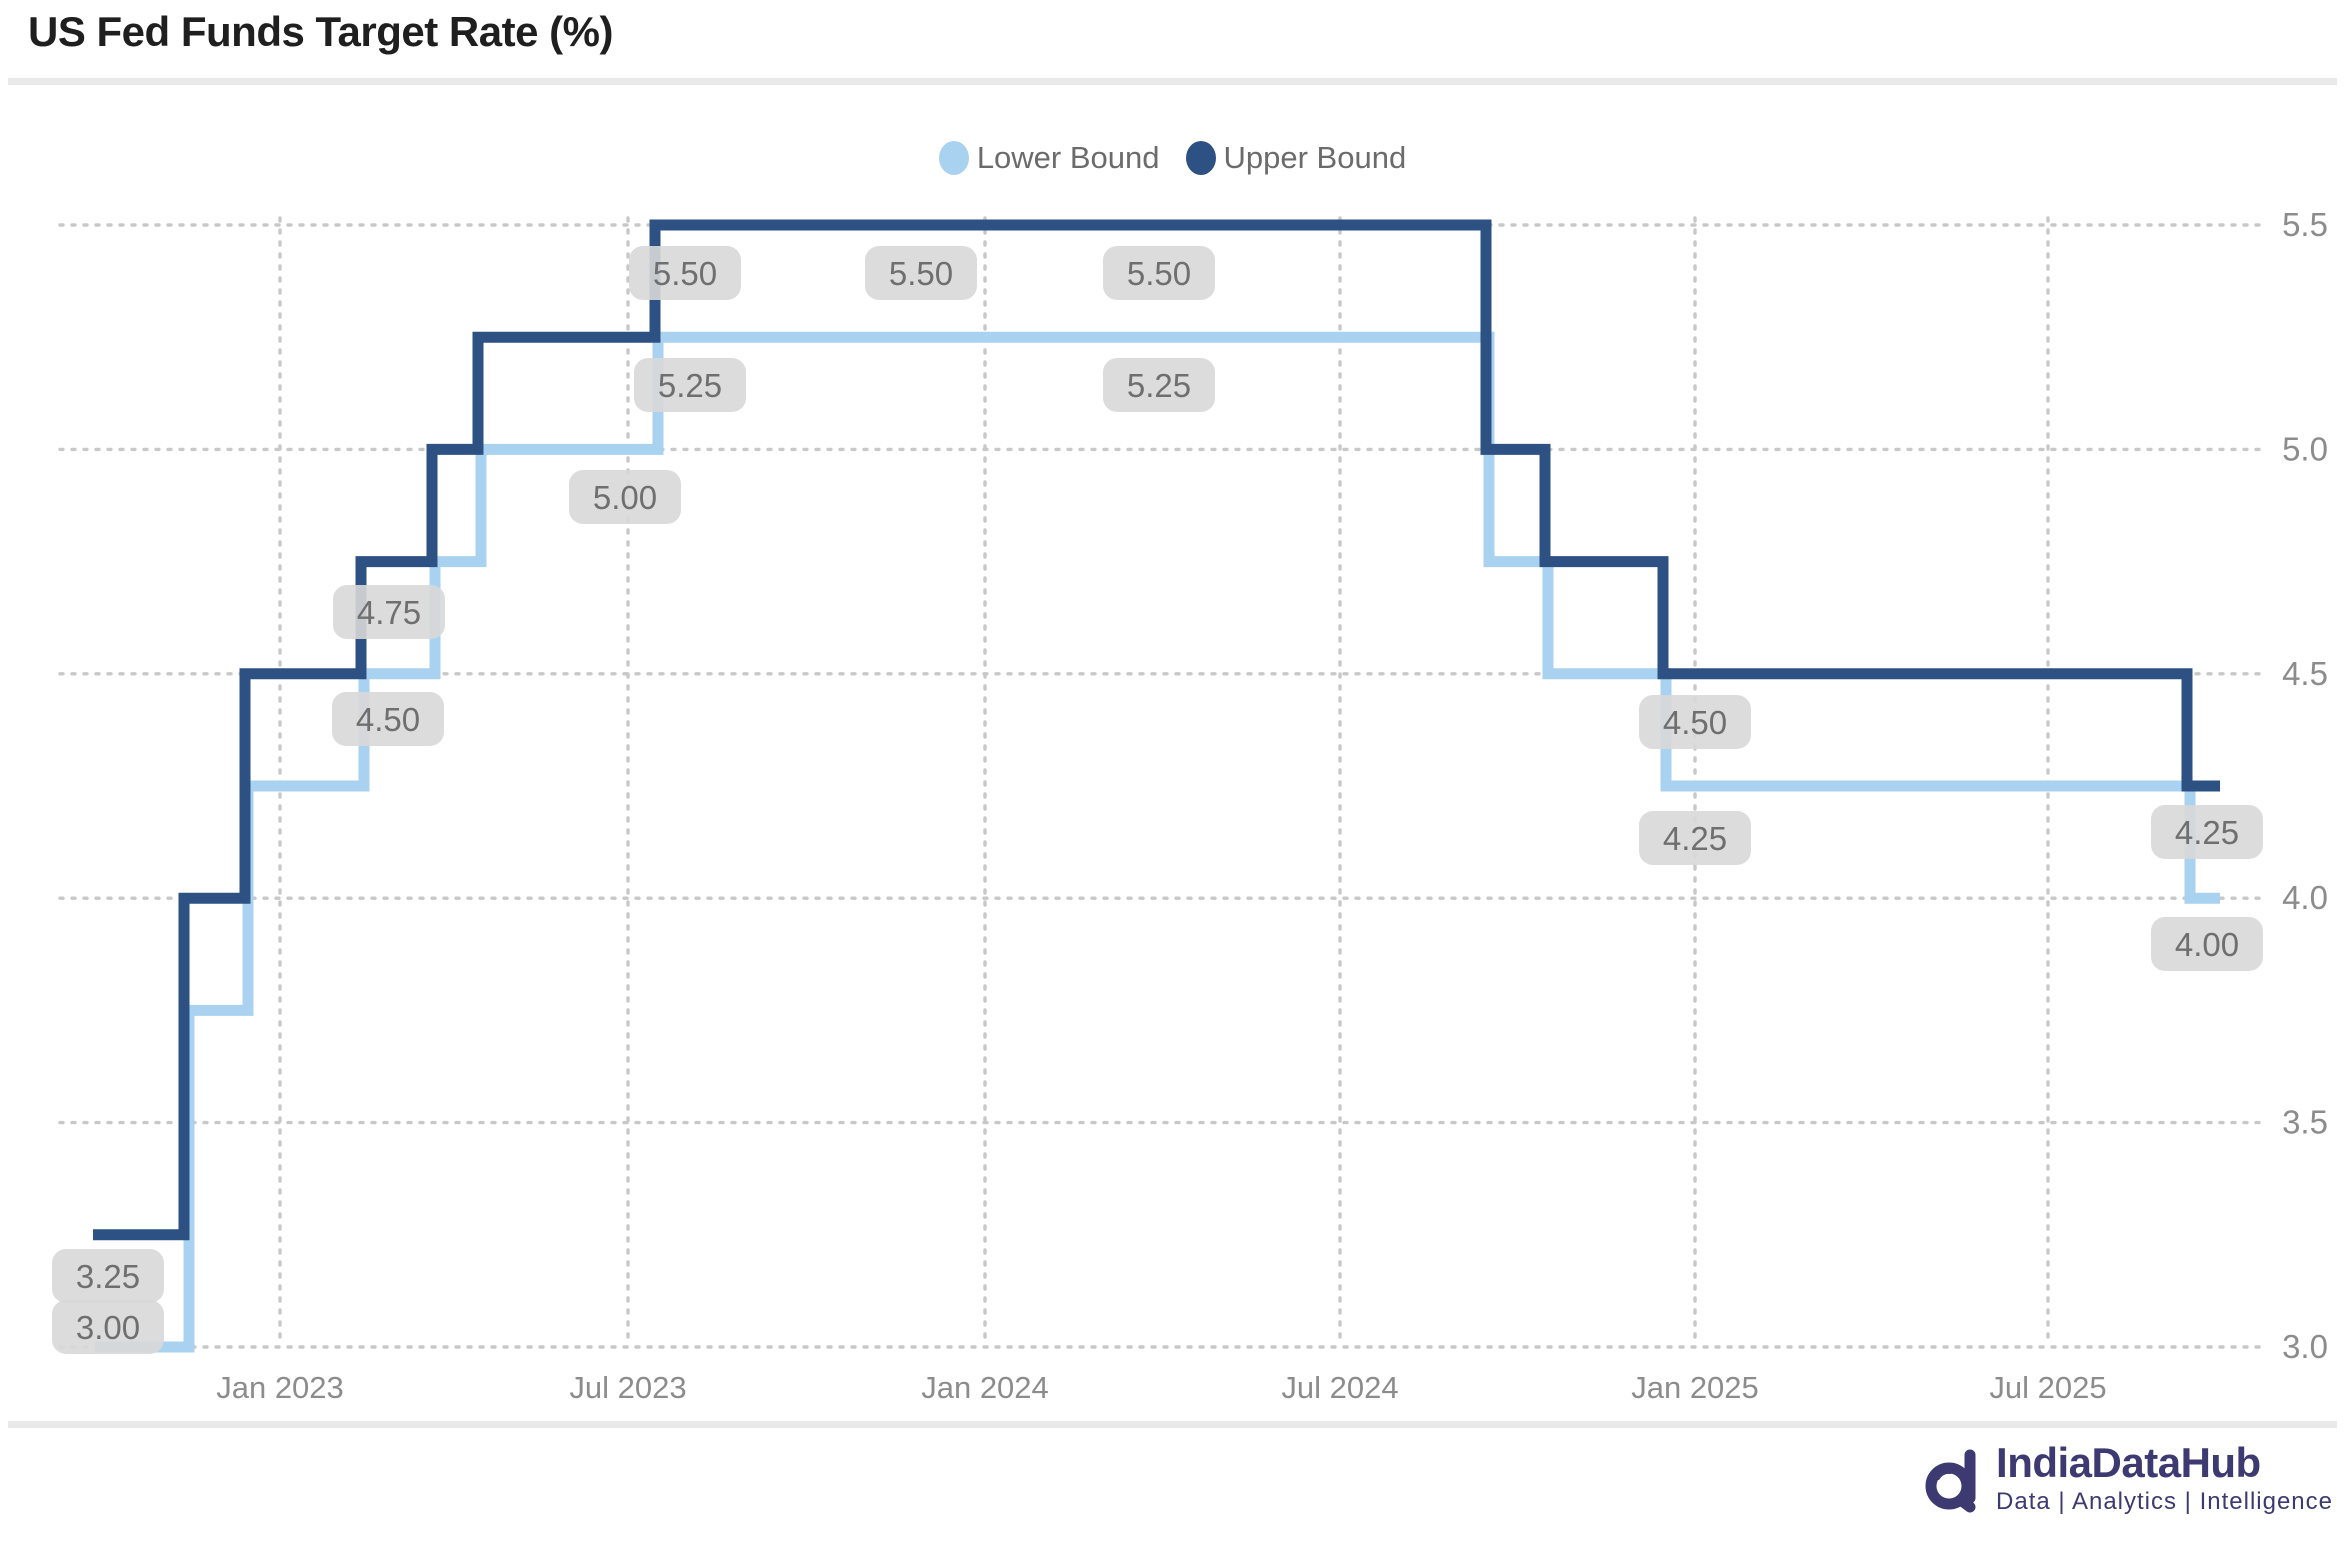  I want to click on legend-item-lower-bound: Lower Bound, so click(1049, 158).